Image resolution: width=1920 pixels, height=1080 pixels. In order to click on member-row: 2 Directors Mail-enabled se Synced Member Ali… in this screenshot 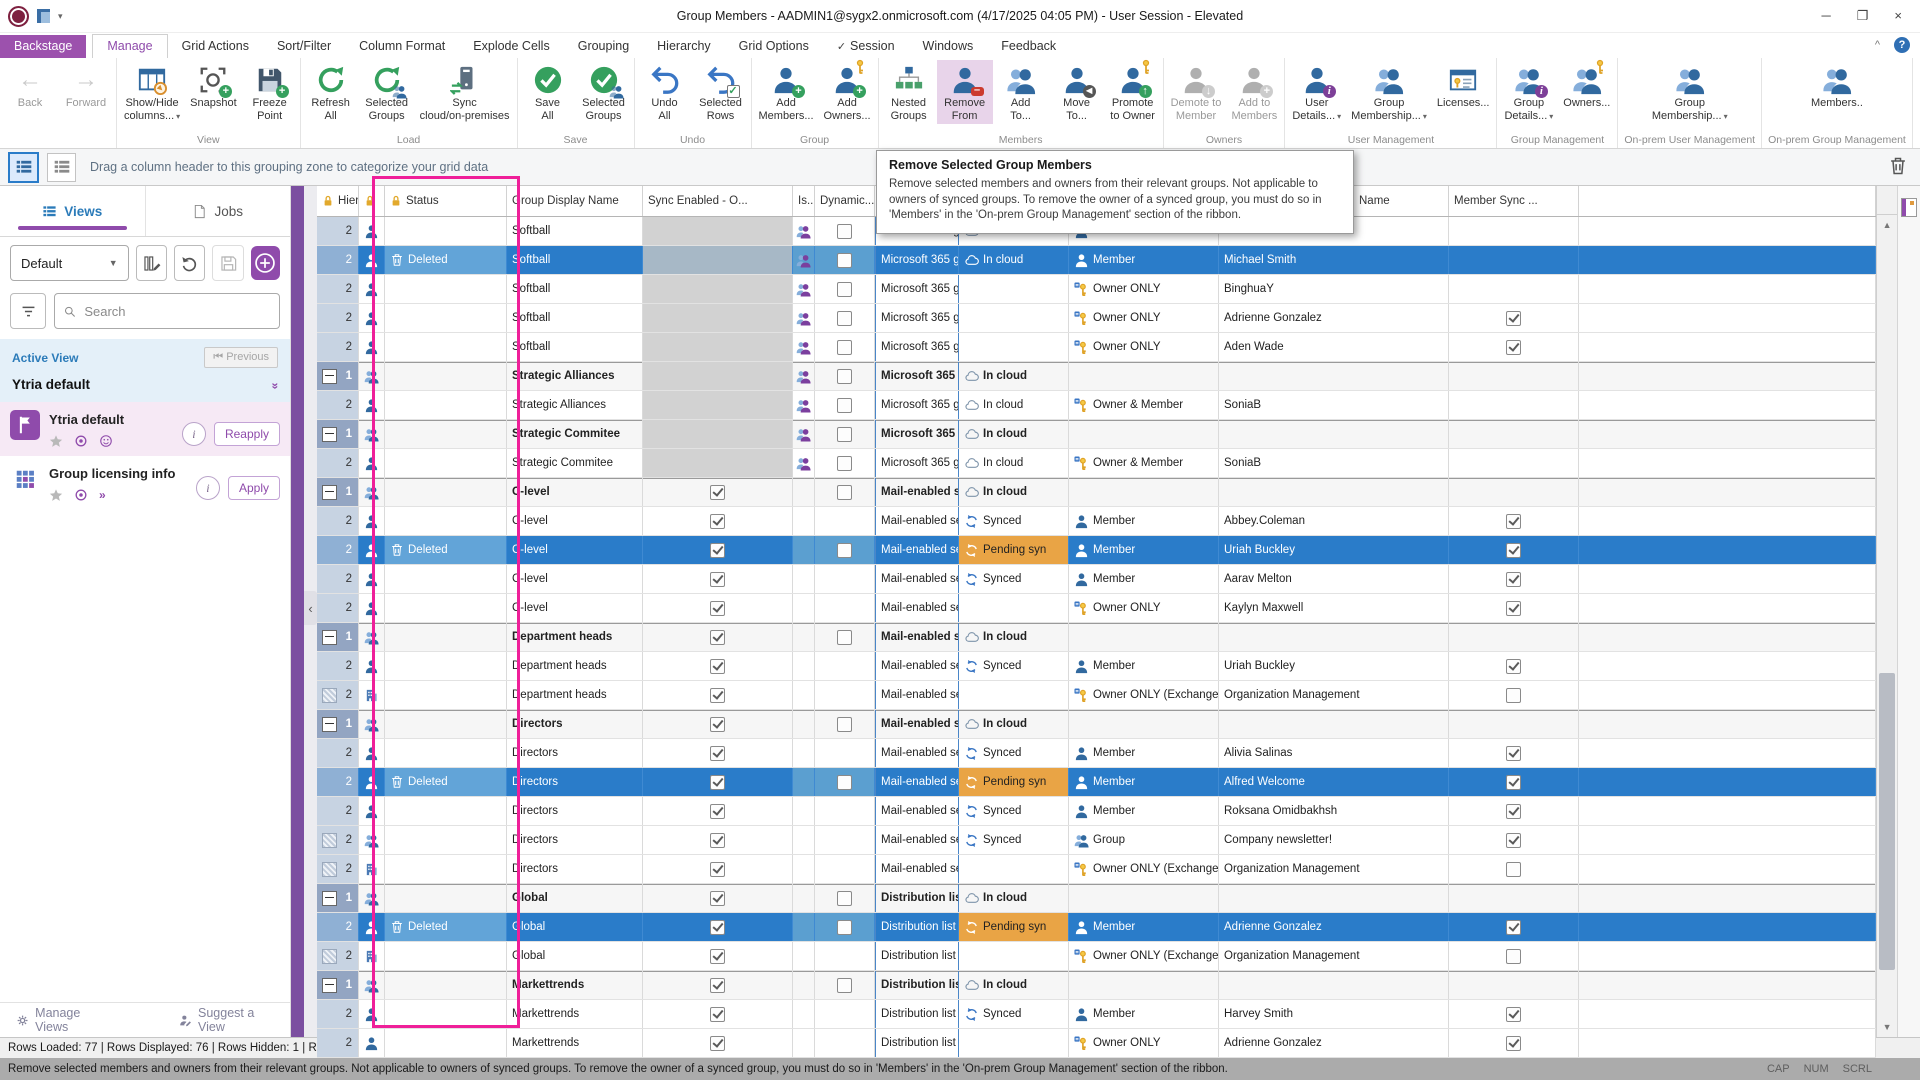, I will do `click(1097, 753)`.